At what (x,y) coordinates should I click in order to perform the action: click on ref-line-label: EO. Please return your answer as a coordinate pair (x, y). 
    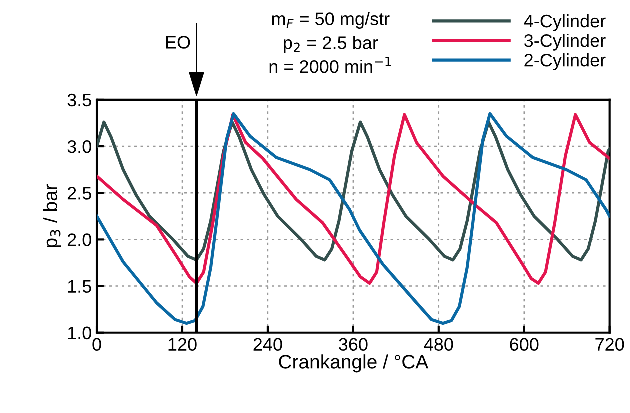
    Looking at the image, I should click on (178, 42).